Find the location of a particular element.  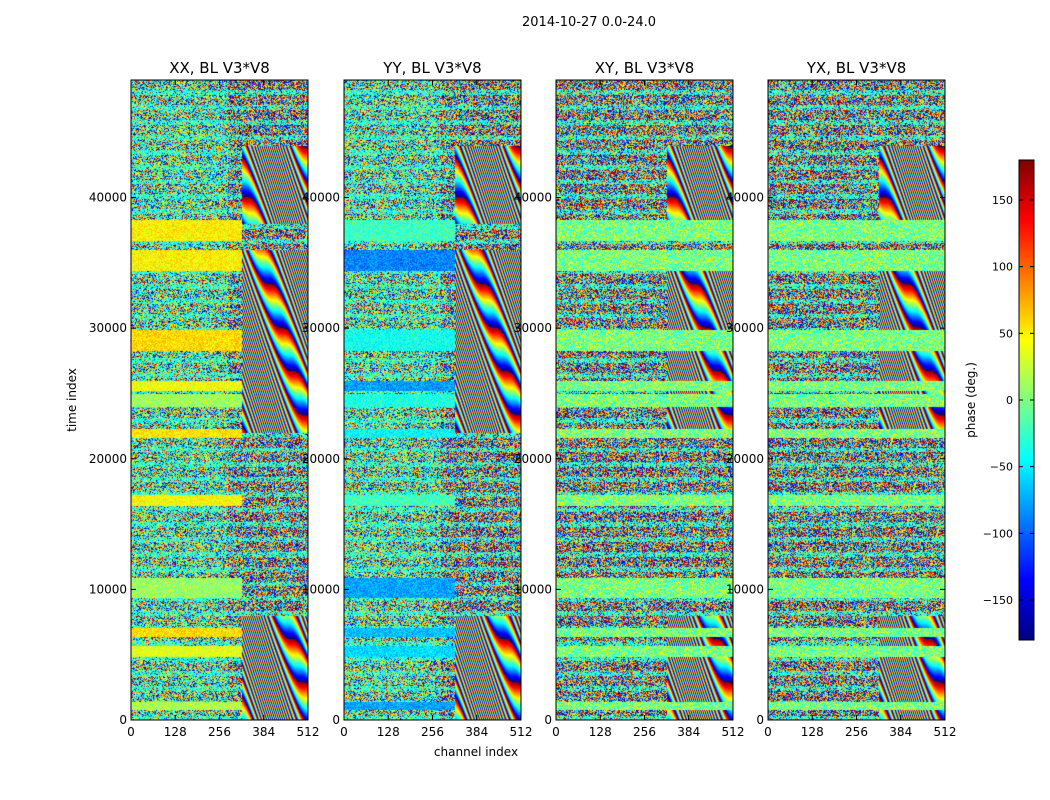

colorbar-tick-label: 0 is located at coordinates (1009, 400).